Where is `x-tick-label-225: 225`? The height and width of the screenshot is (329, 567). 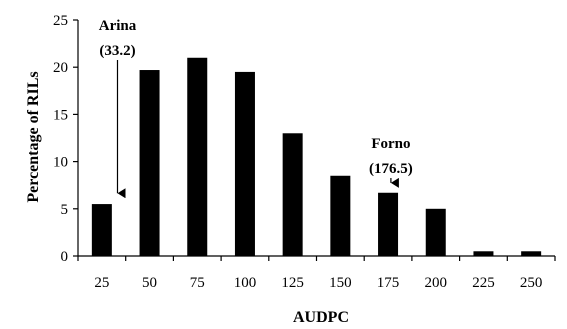 x-tick-label-225: 225 is located at coordinates (483, 283).